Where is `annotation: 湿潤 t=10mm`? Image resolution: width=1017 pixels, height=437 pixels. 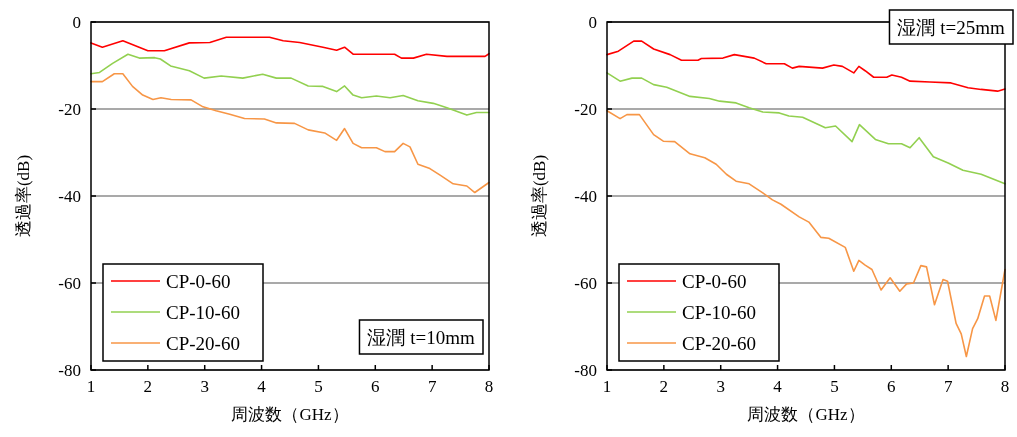 annotation: 湿潤 t=10mm is located at coordinates (421, 337).